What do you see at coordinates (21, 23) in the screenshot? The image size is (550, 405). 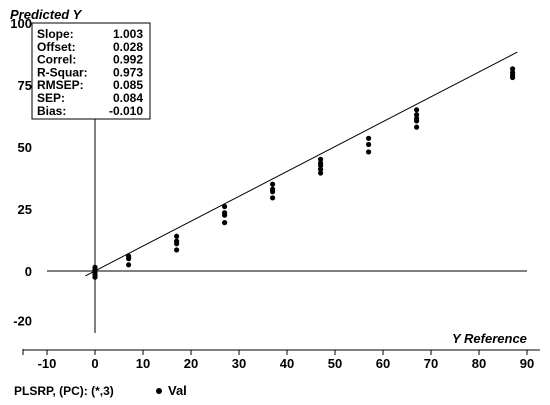 I see `y-tick-label: 100` at bounding box center [21, 23].